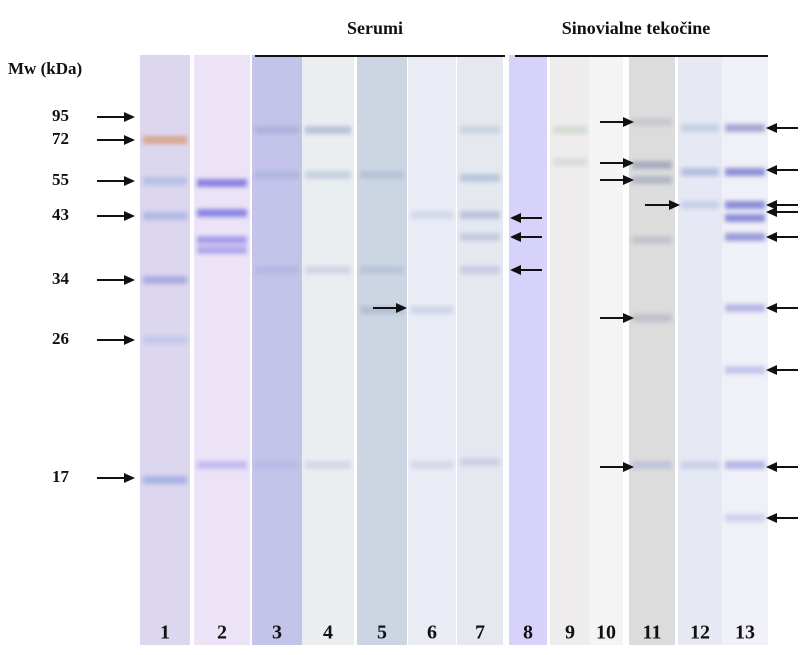  Describe the element at coordinates (45, 68) in the screenshot. I see `axis-label: Mw (kDa)` at that location.